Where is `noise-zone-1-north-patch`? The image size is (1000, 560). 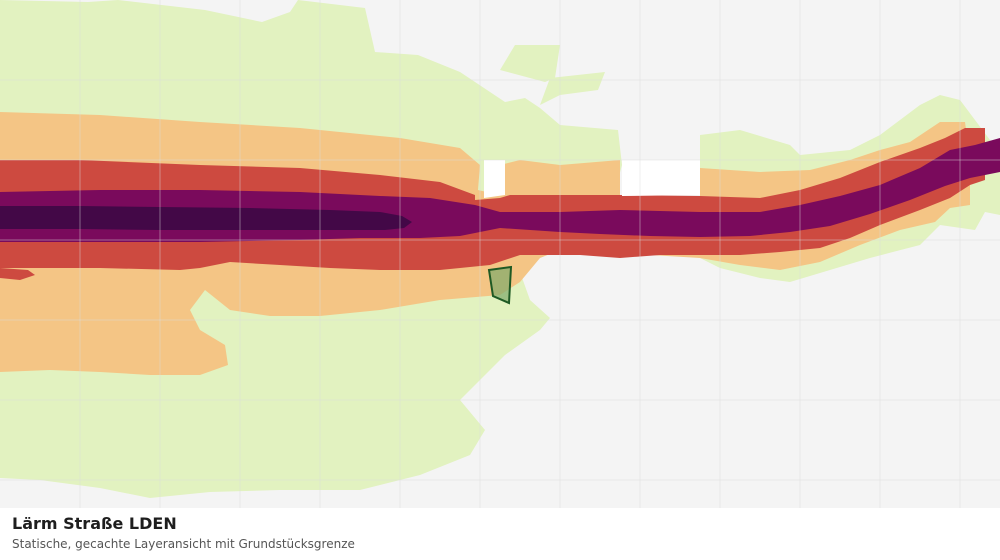 noise-zone-1-north-patch is located at coordinates (530, 63).